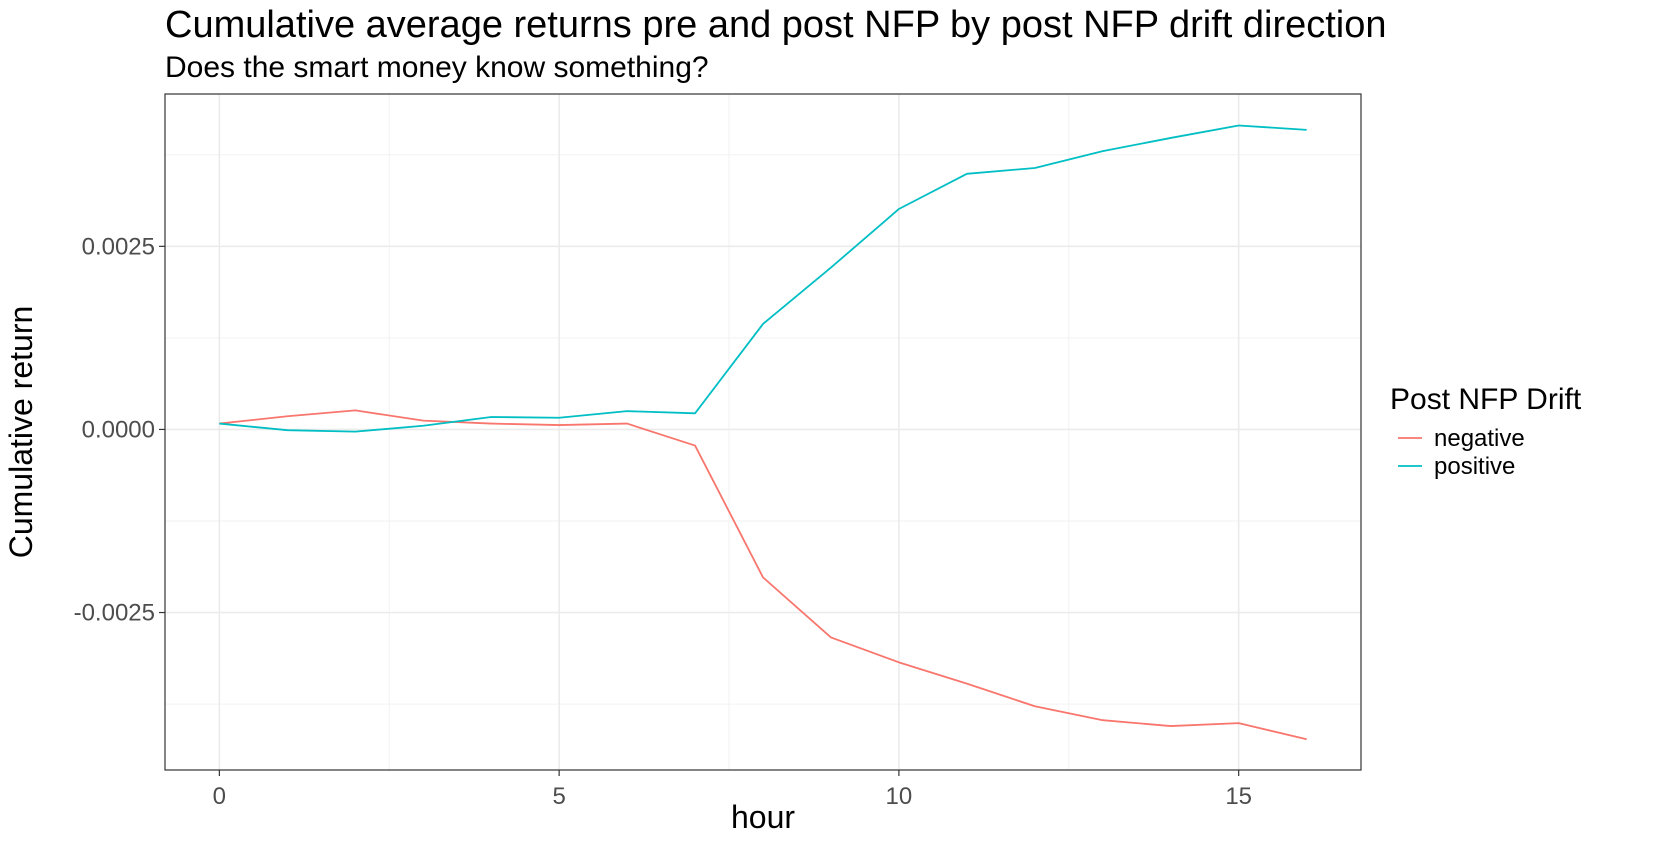  What do you see at coordinates (763, 817) in the screenshot?
I see `x-axis-title: hour` at bounding box center [763, 817].